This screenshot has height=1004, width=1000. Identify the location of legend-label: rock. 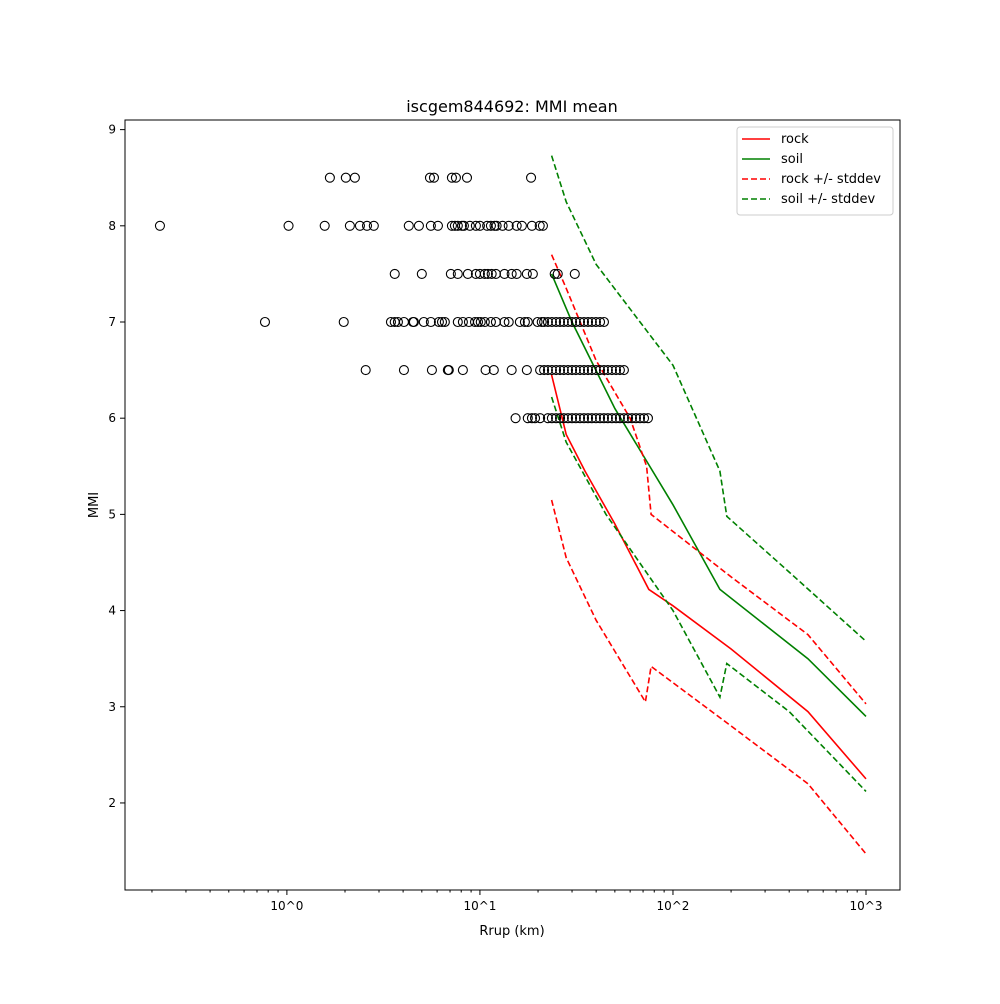
(795, 139).